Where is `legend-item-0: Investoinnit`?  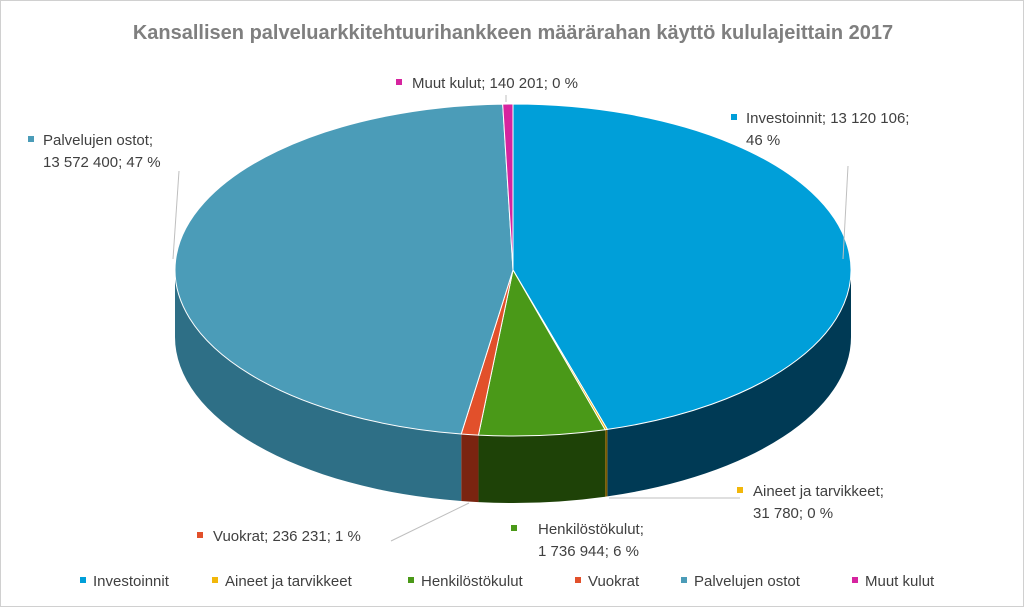
legend-item-0: Investoinnit is located at coordinates (131, 581).